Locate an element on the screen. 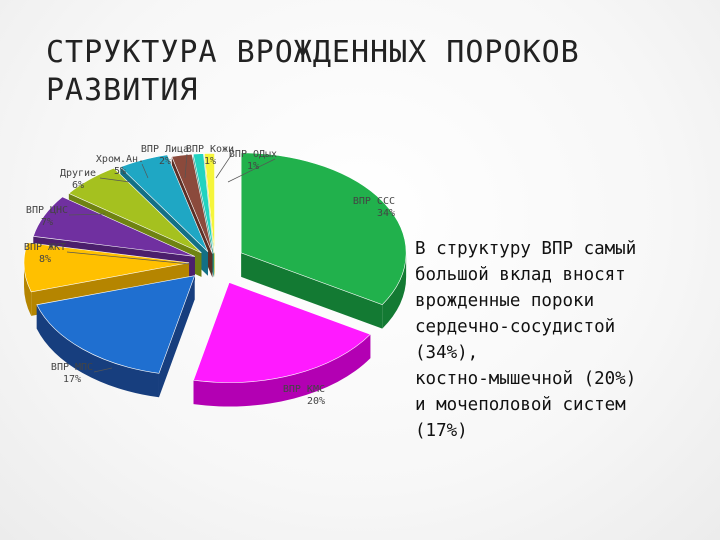 This screenshot has width=720, height=540. slide-title-line-2: РАЗВИТИЯ is located at coordinates (122, 90).